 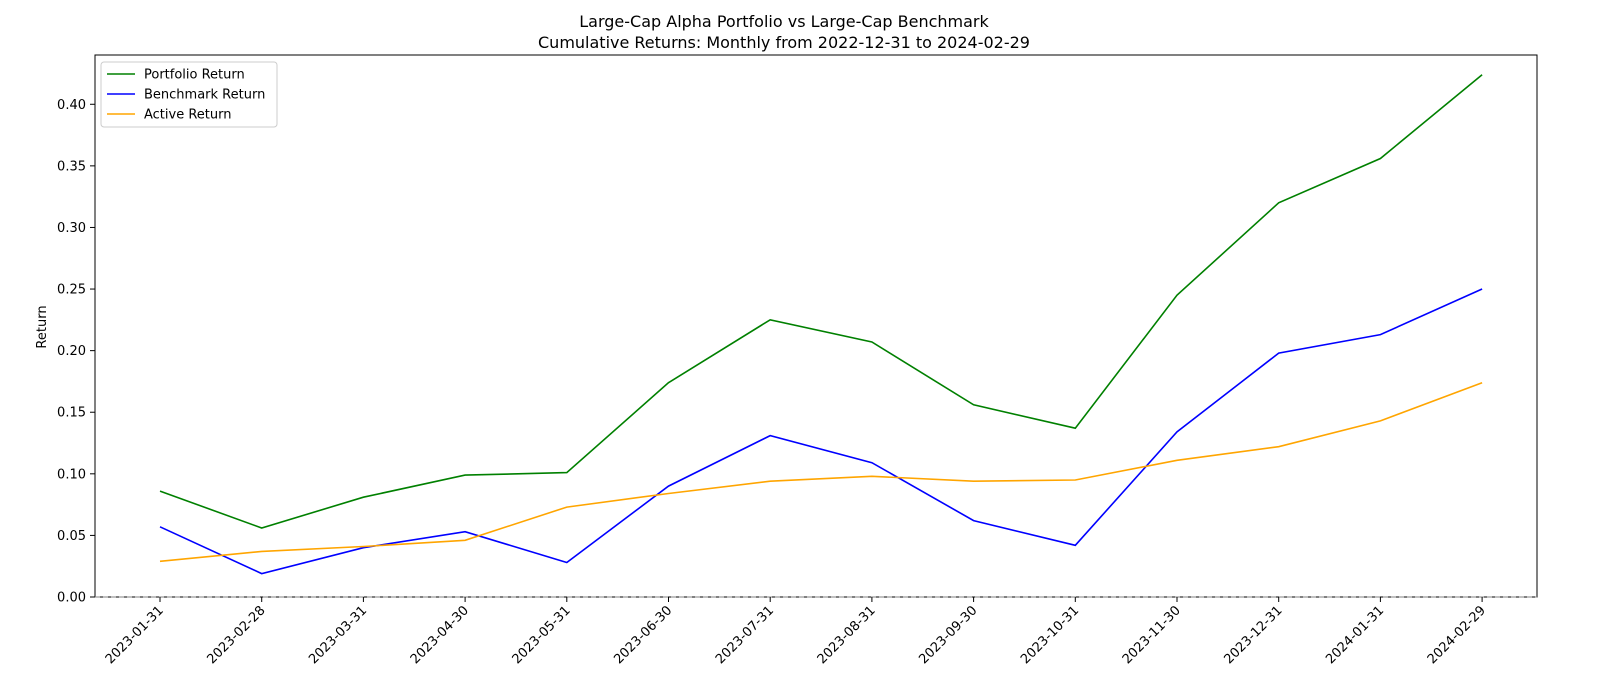 What do you see at coordinates (1355, 635) in the screenshot?
I see `x-tick-label: 2024-01-31` at bounding box center [1355, 635].